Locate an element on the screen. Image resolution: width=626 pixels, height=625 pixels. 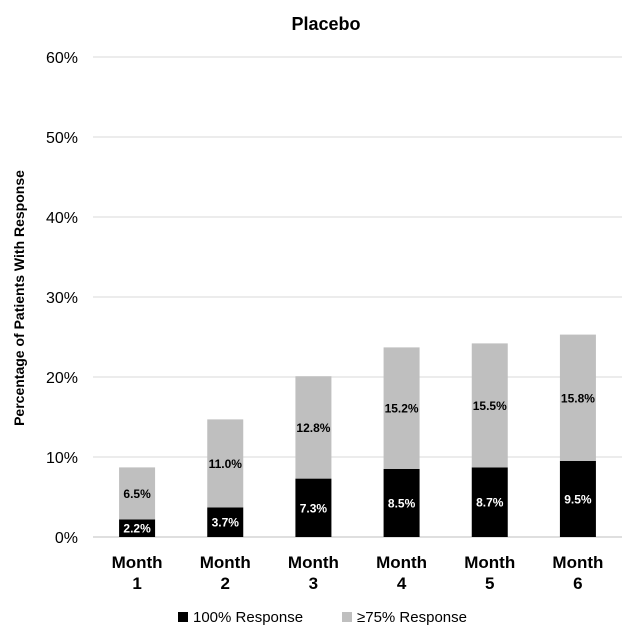
data-label-1-month-3: 7.3% is located at coordinates (314, 508).